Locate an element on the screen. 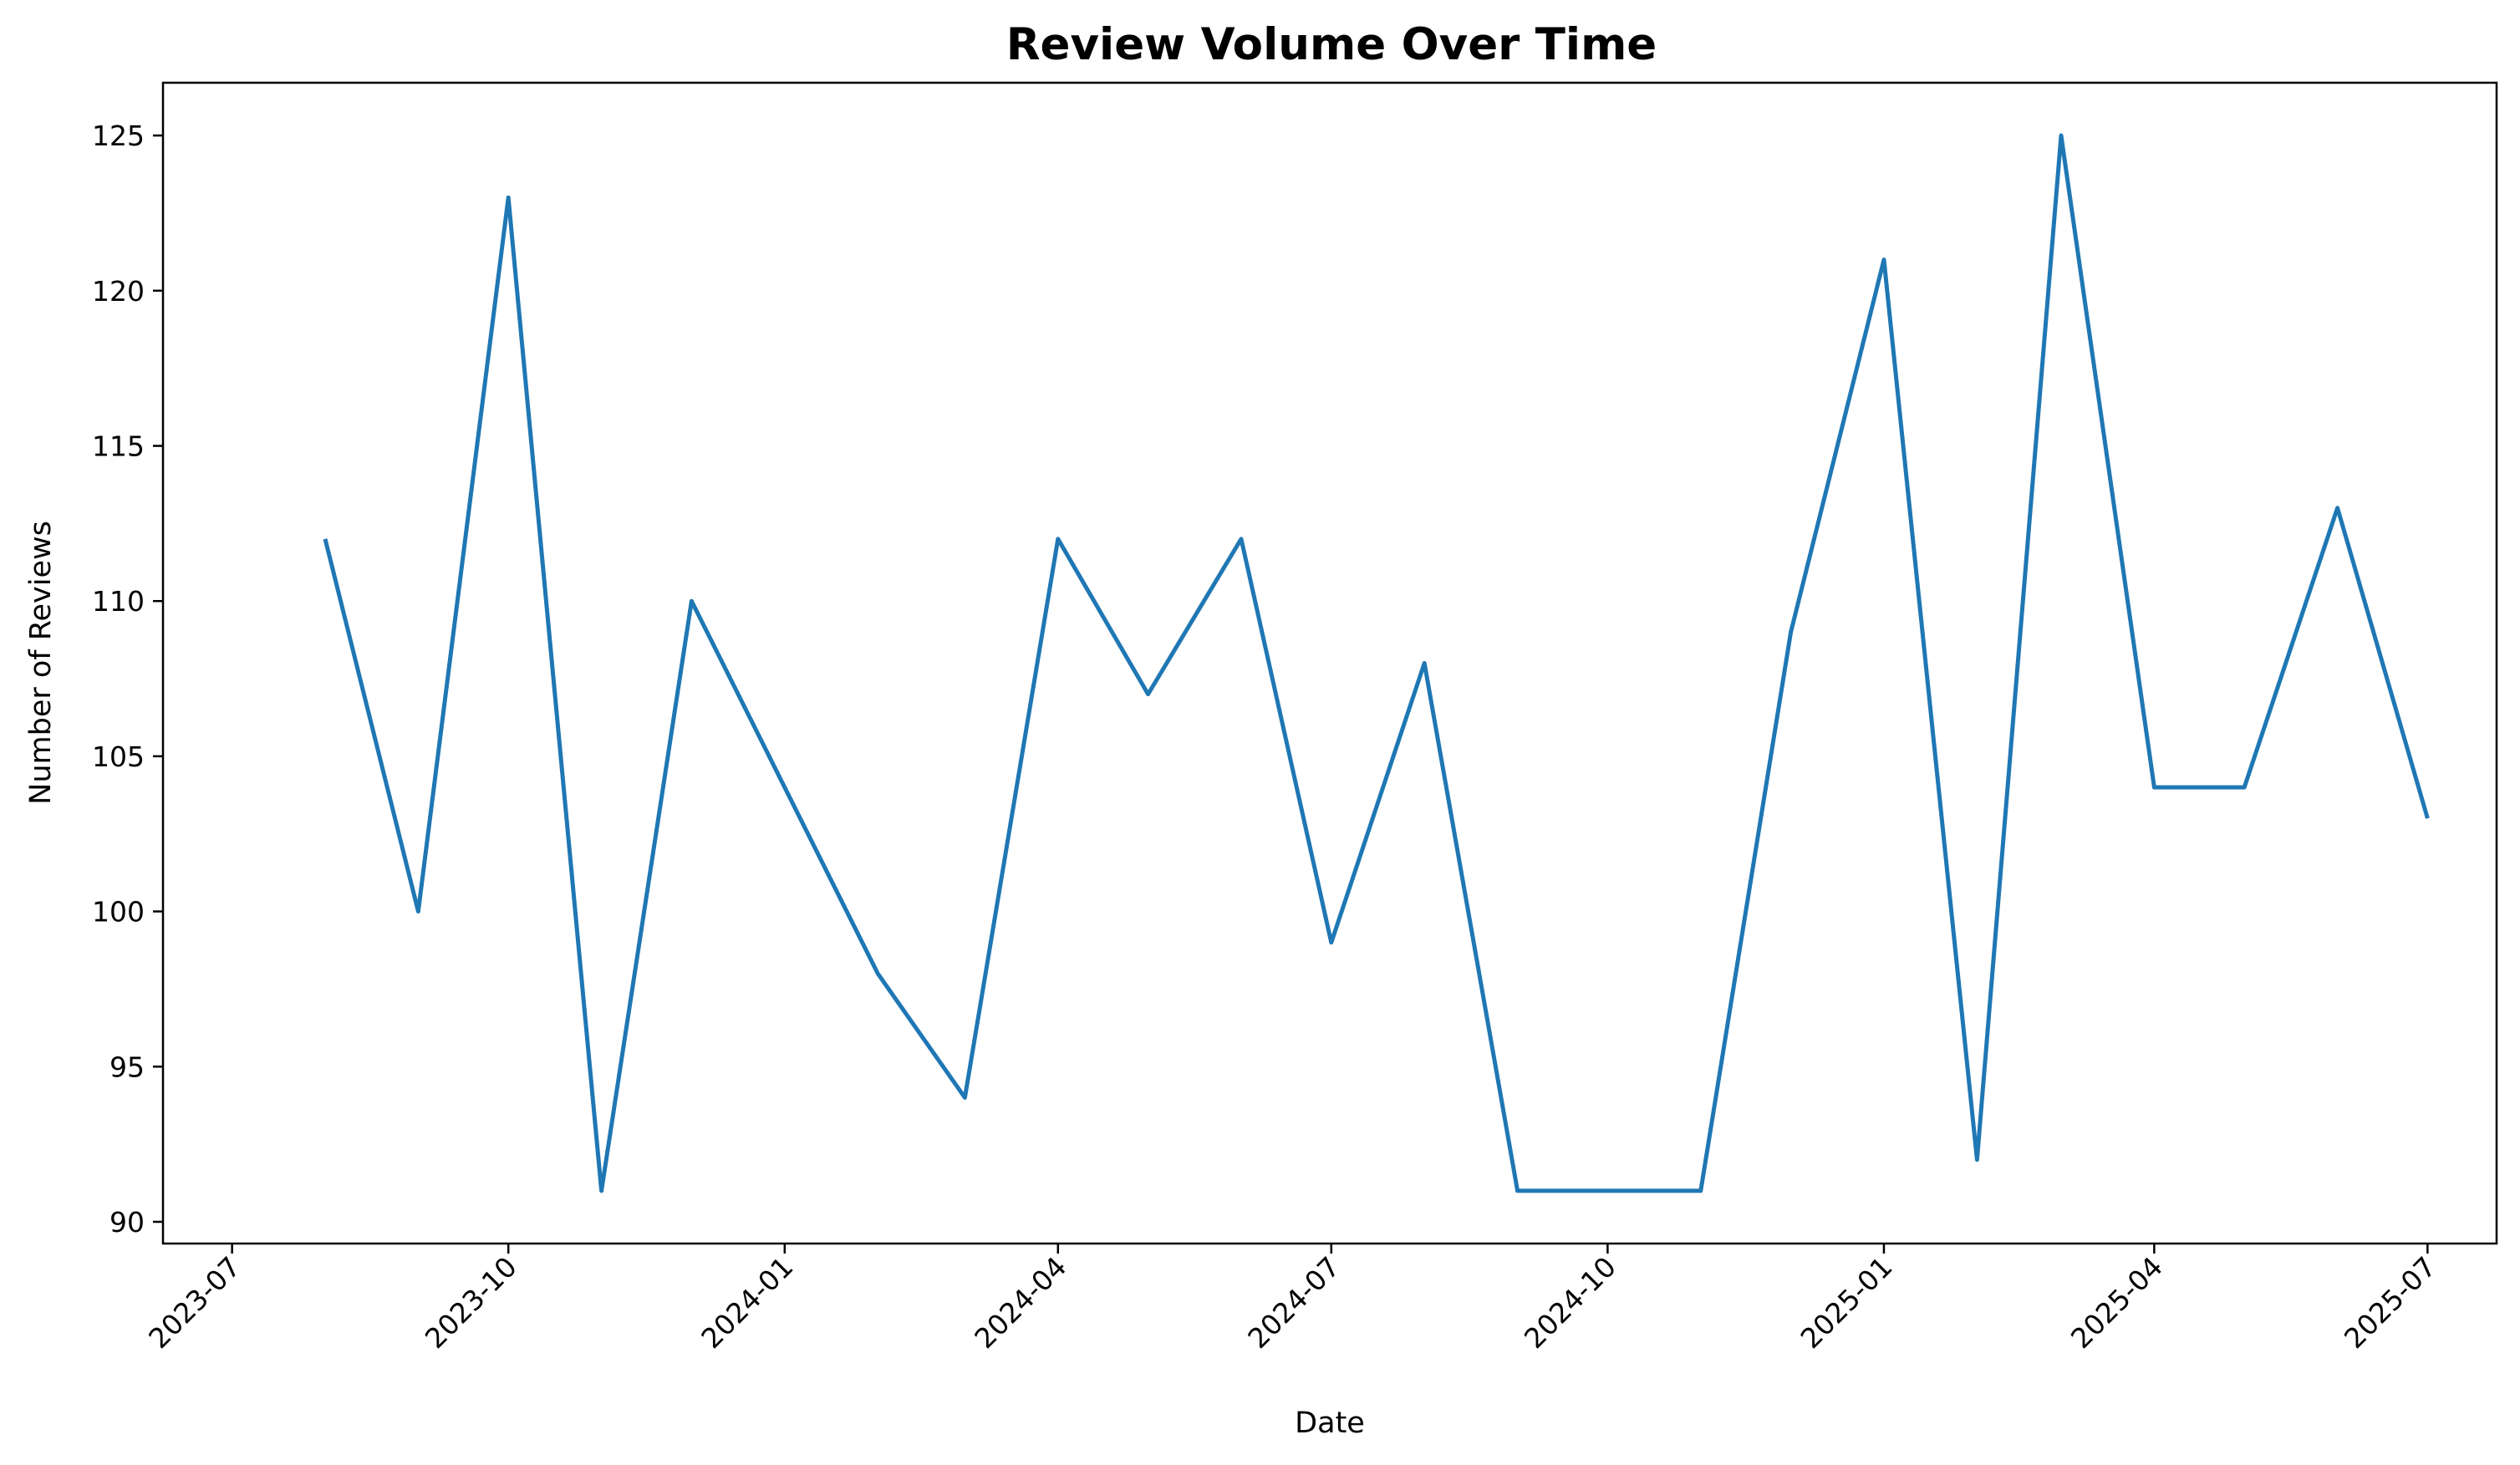  y-tick-label: 110 is located at coordinates (118, 601).